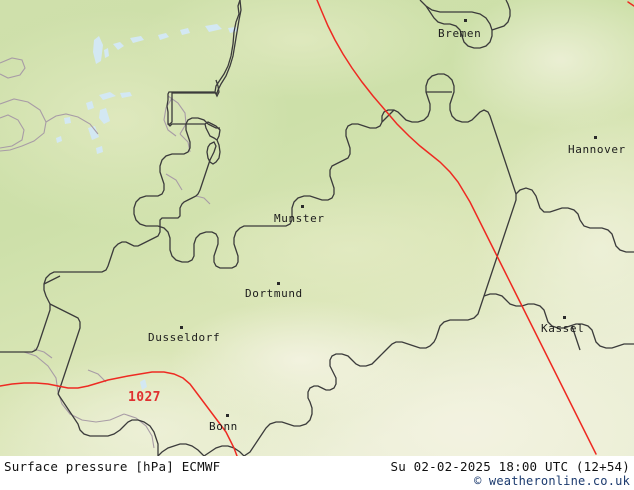  I want to click on city-dot-bonn, so click(227, 415).